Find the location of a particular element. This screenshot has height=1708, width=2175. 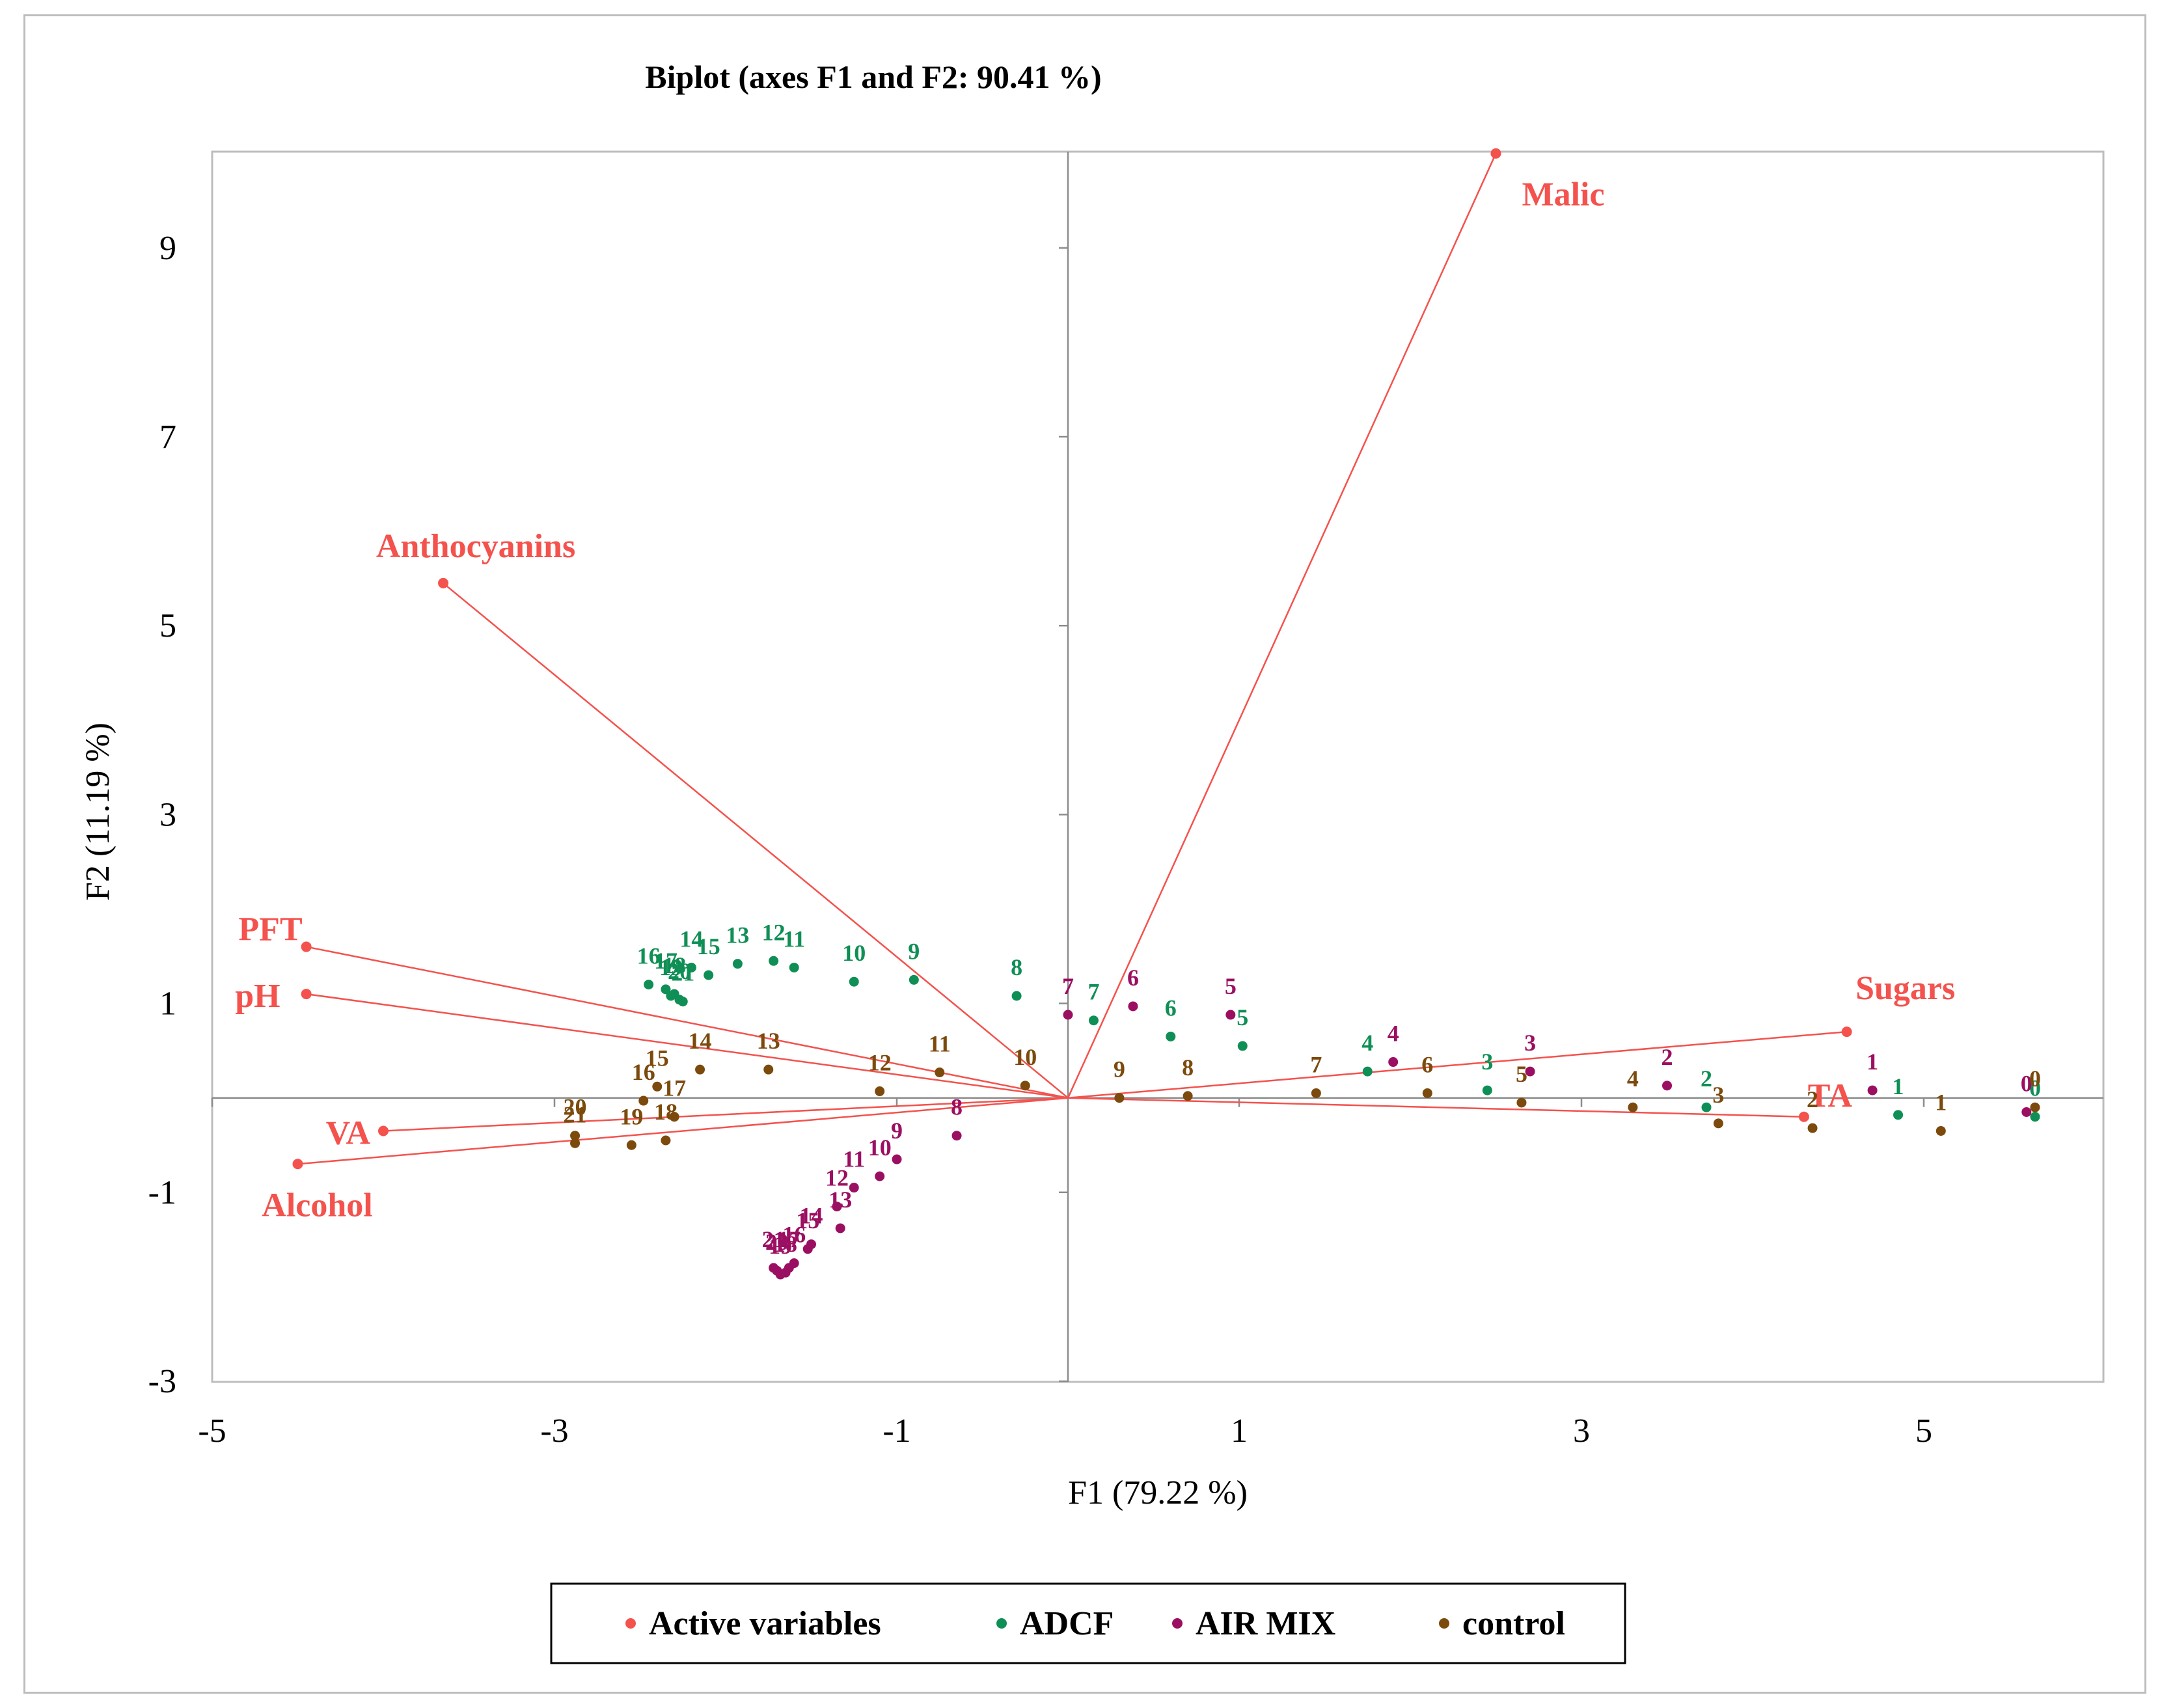

vector-line-malic is located at coordinates (1282, 626).